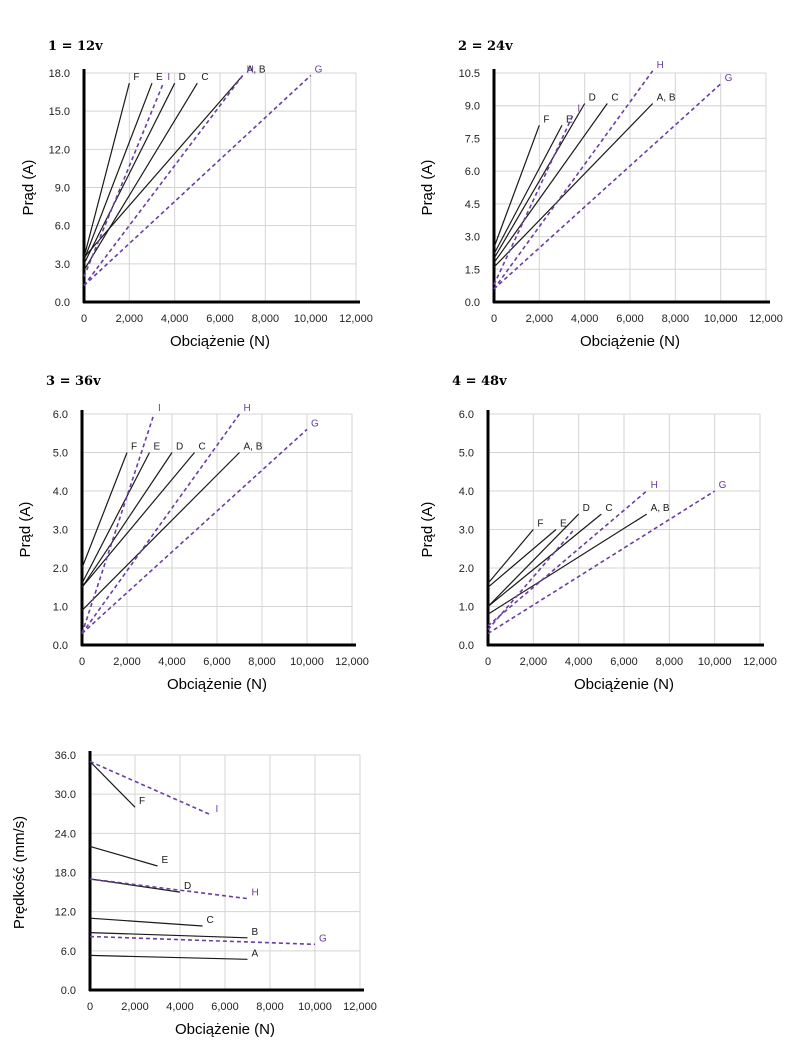  I want to click on y-tick-label: 18.0, so click(65, 874).